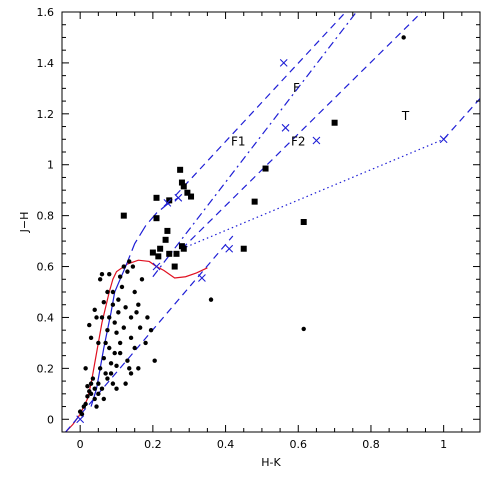 This screenshot has width=491, height=491. I want to click on x-tick-label: 1, so click(443, 444).